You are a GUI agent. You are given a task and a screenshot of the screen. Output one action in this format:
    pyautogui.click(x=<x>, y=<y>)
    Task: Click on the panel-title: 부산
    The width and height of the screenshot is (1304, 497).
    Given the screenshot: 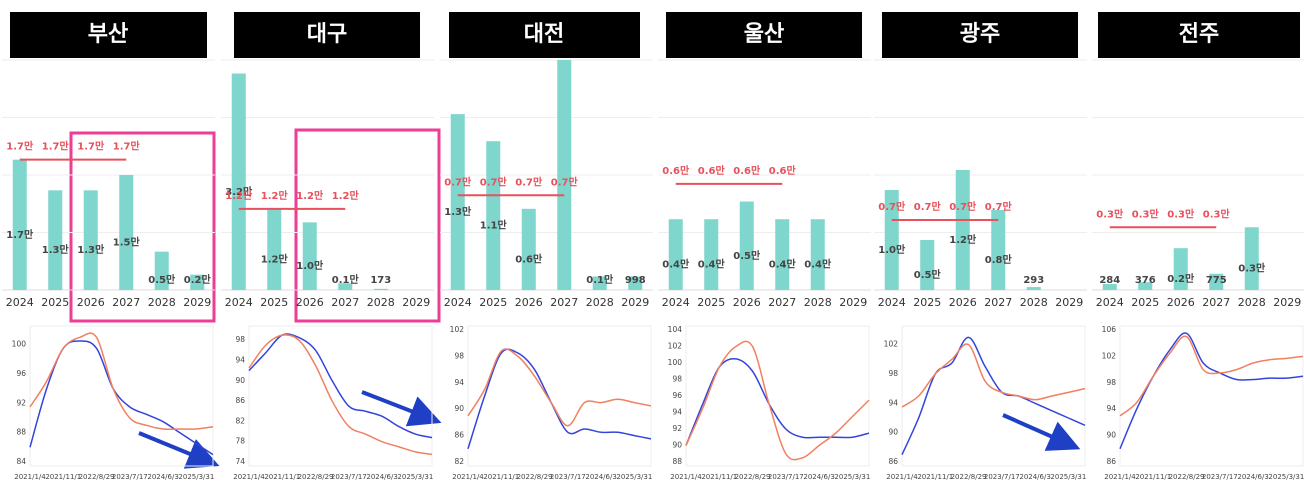 What is the action you would take?
    pyautogui.click(x=108, y=34)
    